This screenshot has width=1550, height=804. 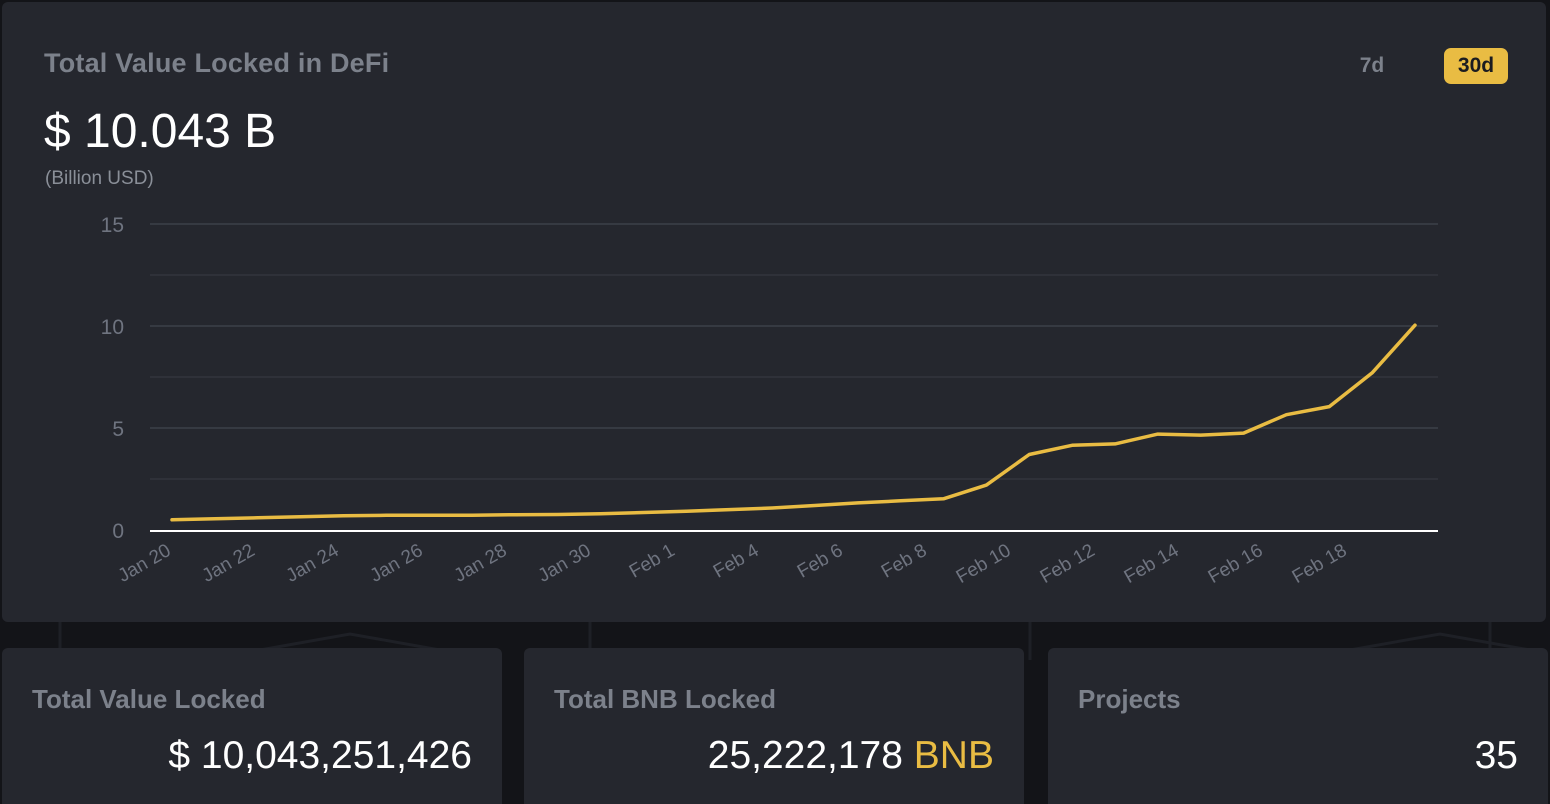 What do you see at coordinates (252, 726) in the screenshot?
I see `stat-card-total-value-locked: Total Value Locked $ 10,043,251,426` at bounding box center [252, 726].